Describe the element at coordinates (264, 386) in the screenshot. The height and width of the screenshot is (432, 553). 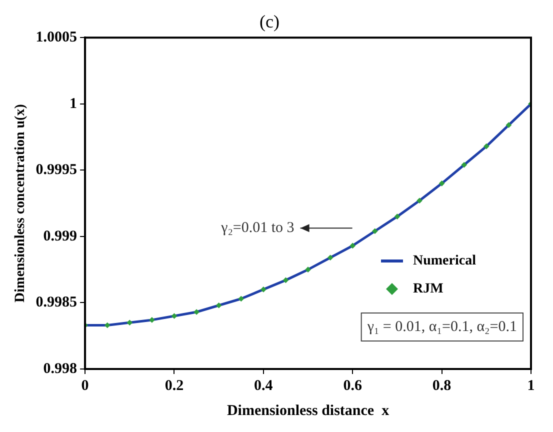
I see `x-tick-label: 0.4` at that location.